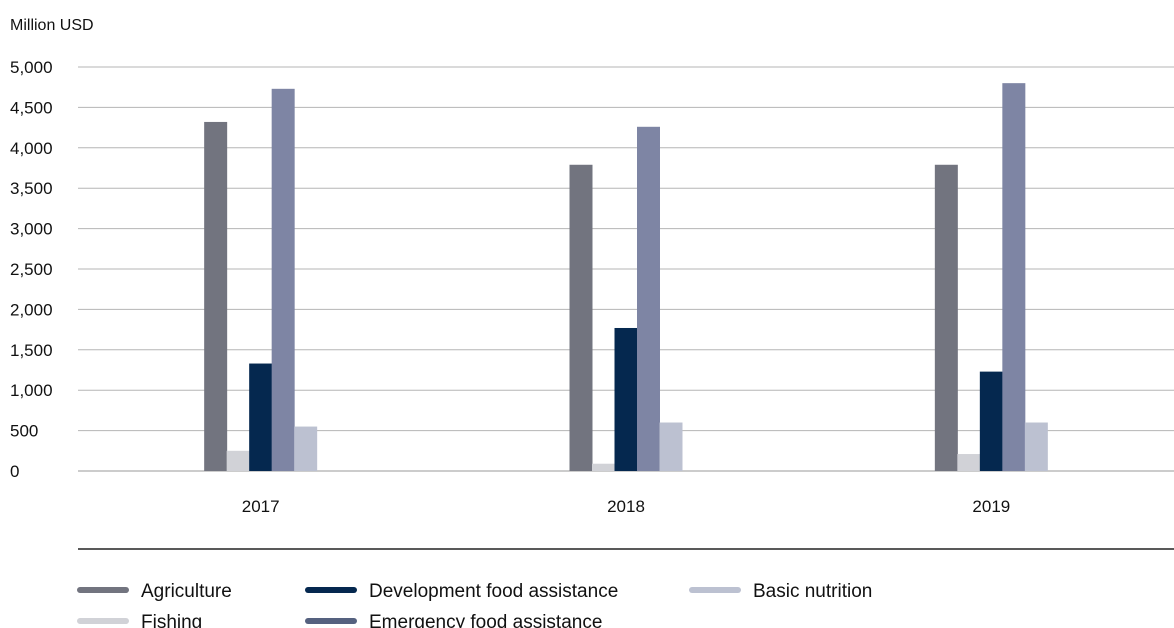 Image resolution: width=1174 pixels, height=628 pixels. I want to click on y-tick-label: 1,500, so click(31, 350).